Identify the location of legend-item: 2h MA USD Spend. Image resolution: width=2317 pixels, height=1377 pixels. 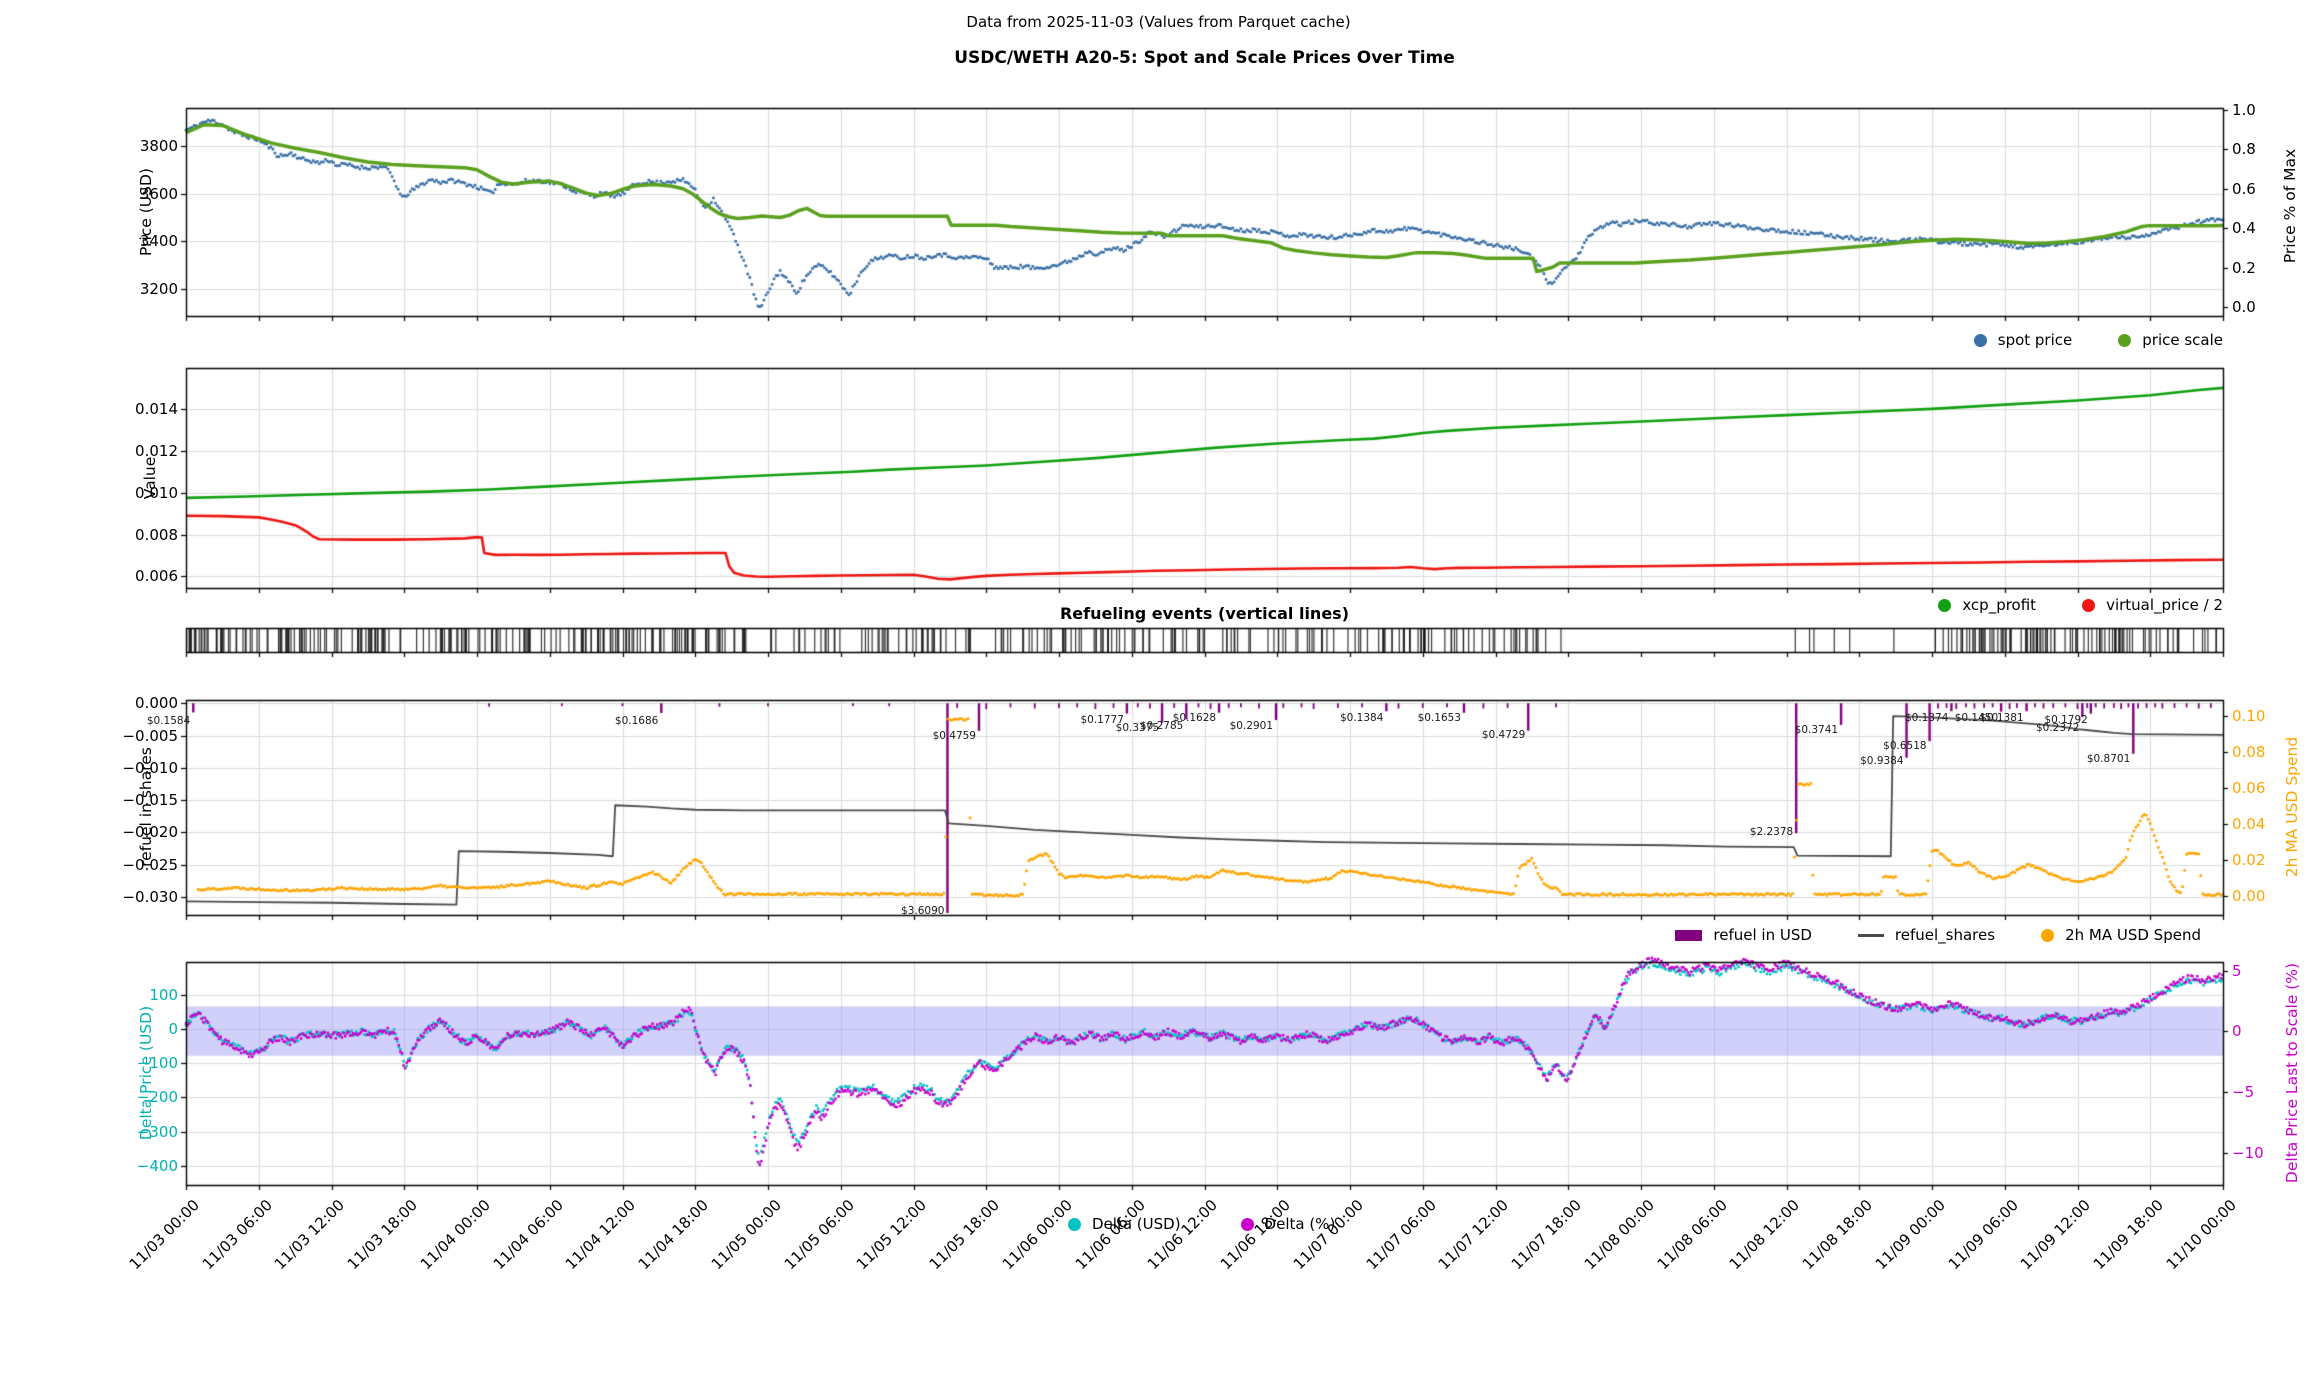
(2121, 935).